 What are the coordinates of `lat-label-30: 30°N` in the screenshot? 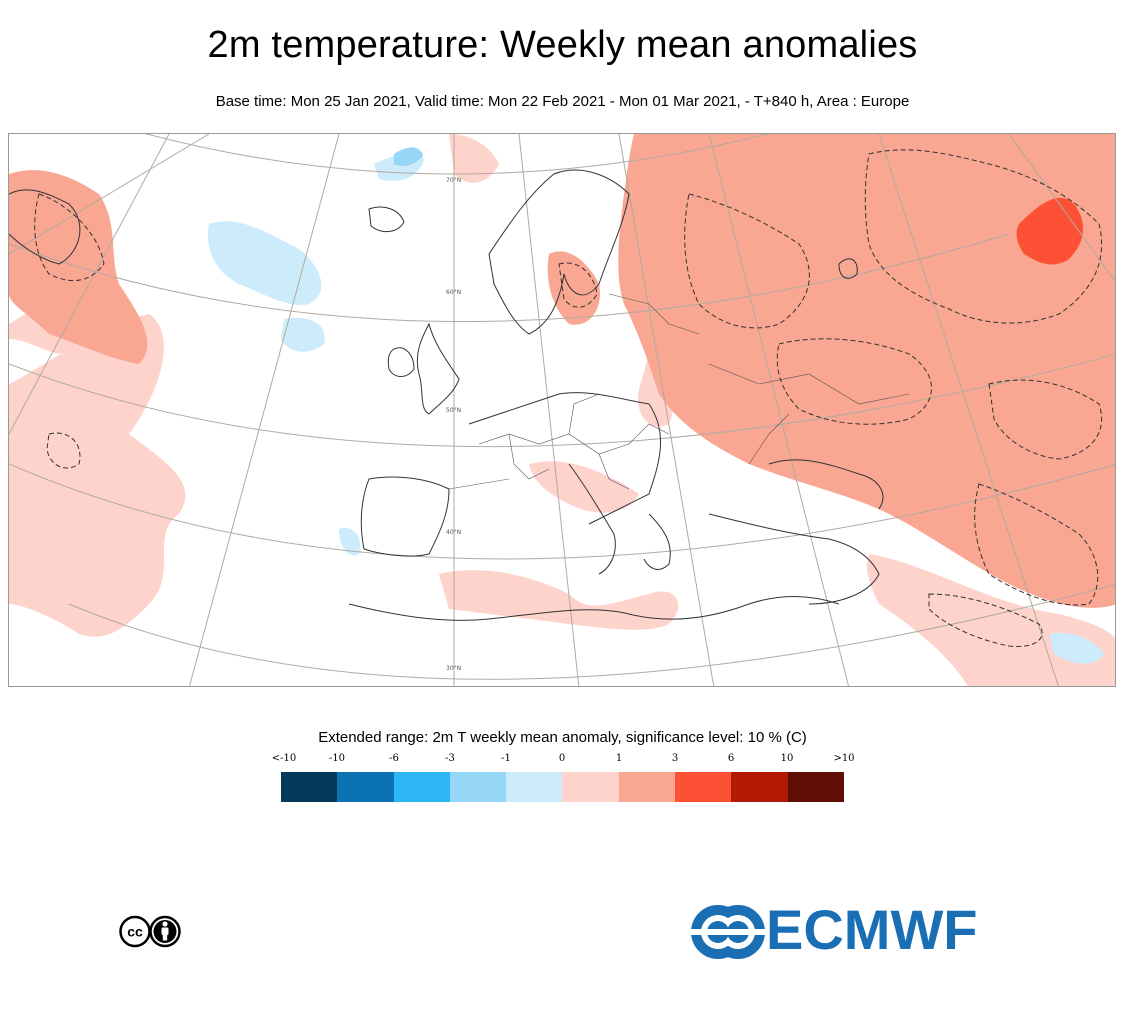 It's located at (453, 668).